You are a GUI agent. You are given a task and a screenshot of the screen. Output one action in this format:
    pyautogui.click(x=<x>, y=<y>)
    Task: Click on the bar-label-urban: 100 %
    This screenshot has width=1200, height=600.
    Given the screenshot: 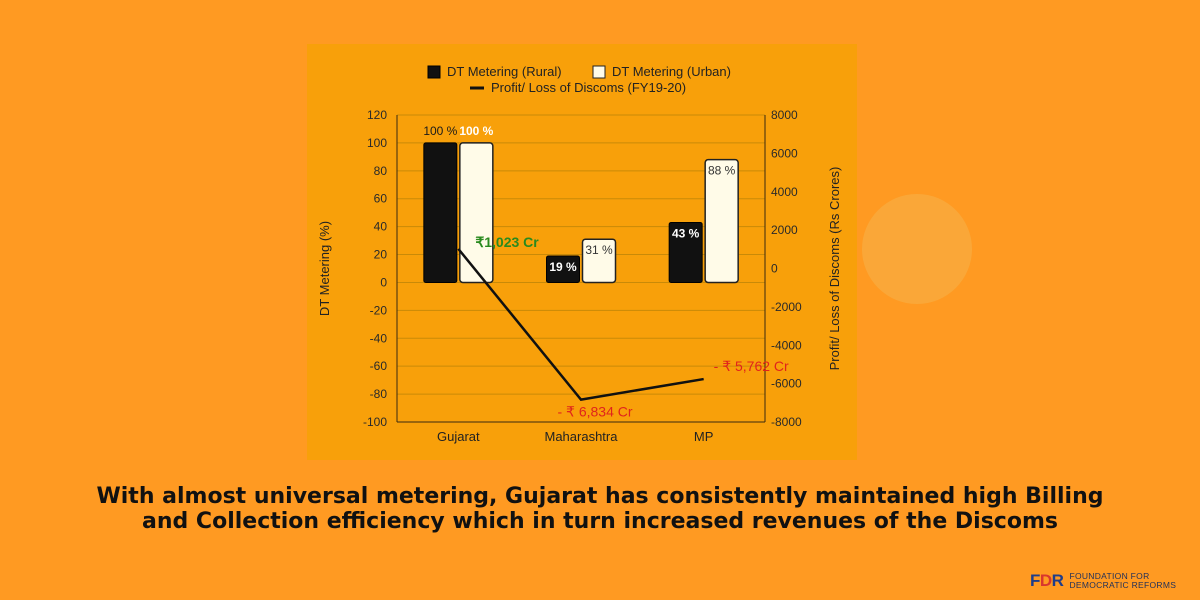 What is the action you would take?
    pyautogui.click(x=476, y=131)
    